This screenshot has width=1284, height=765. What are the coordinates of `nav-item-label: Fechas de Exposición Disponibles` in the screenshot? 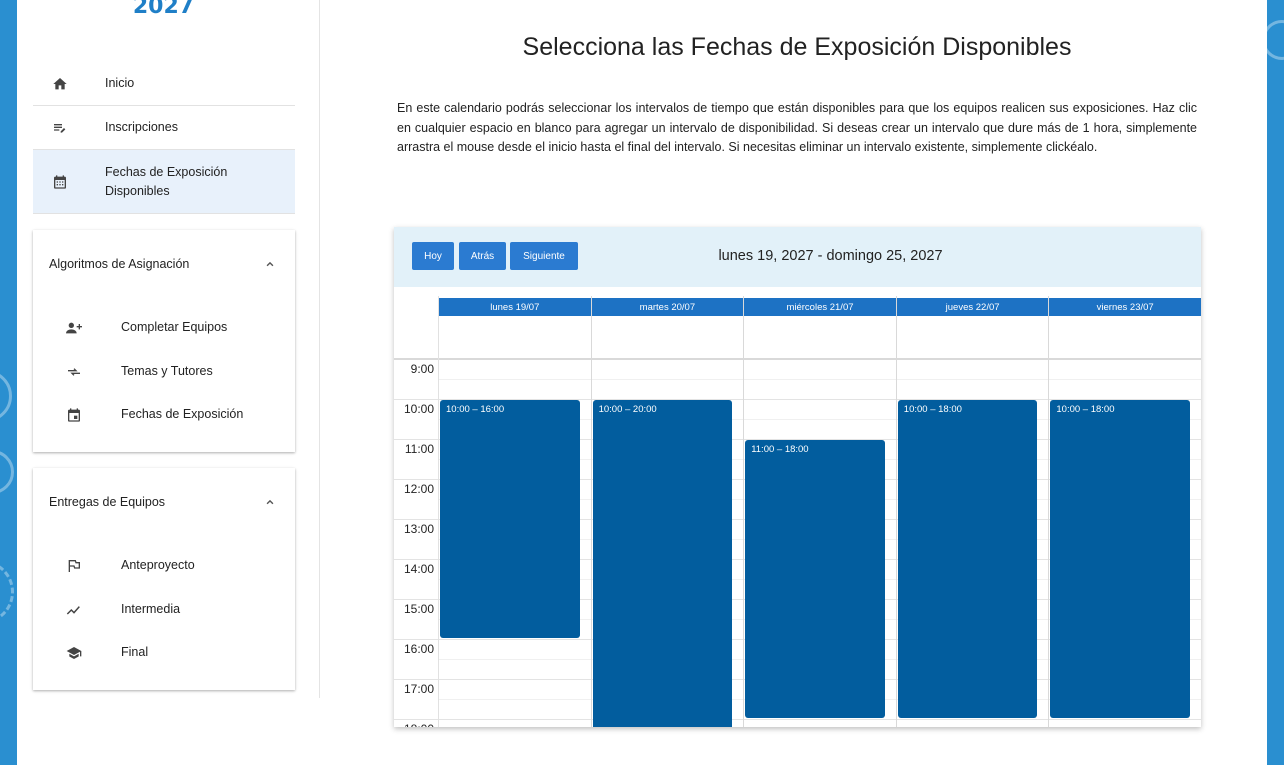 It's located at (166, 181).